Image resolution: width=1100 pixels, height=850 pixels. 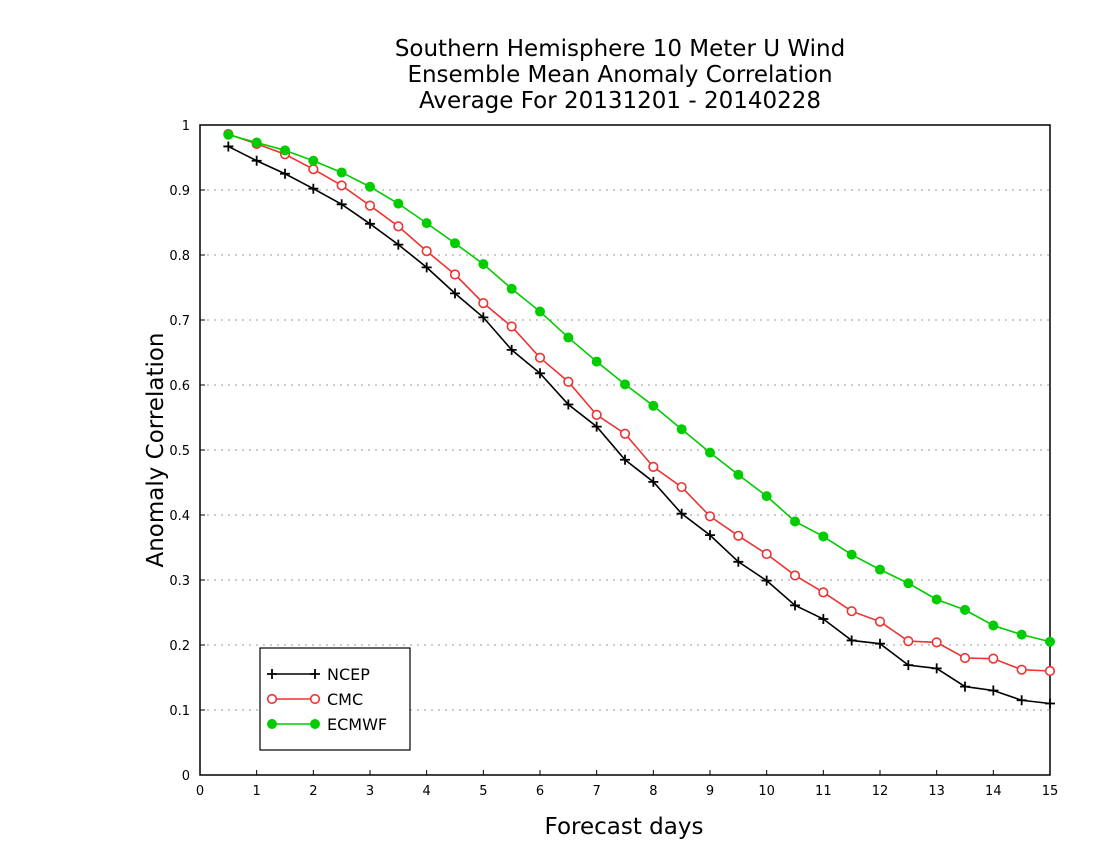 What do you see at coordinates (179, 256) in the screenshot?
I see `y-tick-label: 0.8` at bounding box center [179, 256].